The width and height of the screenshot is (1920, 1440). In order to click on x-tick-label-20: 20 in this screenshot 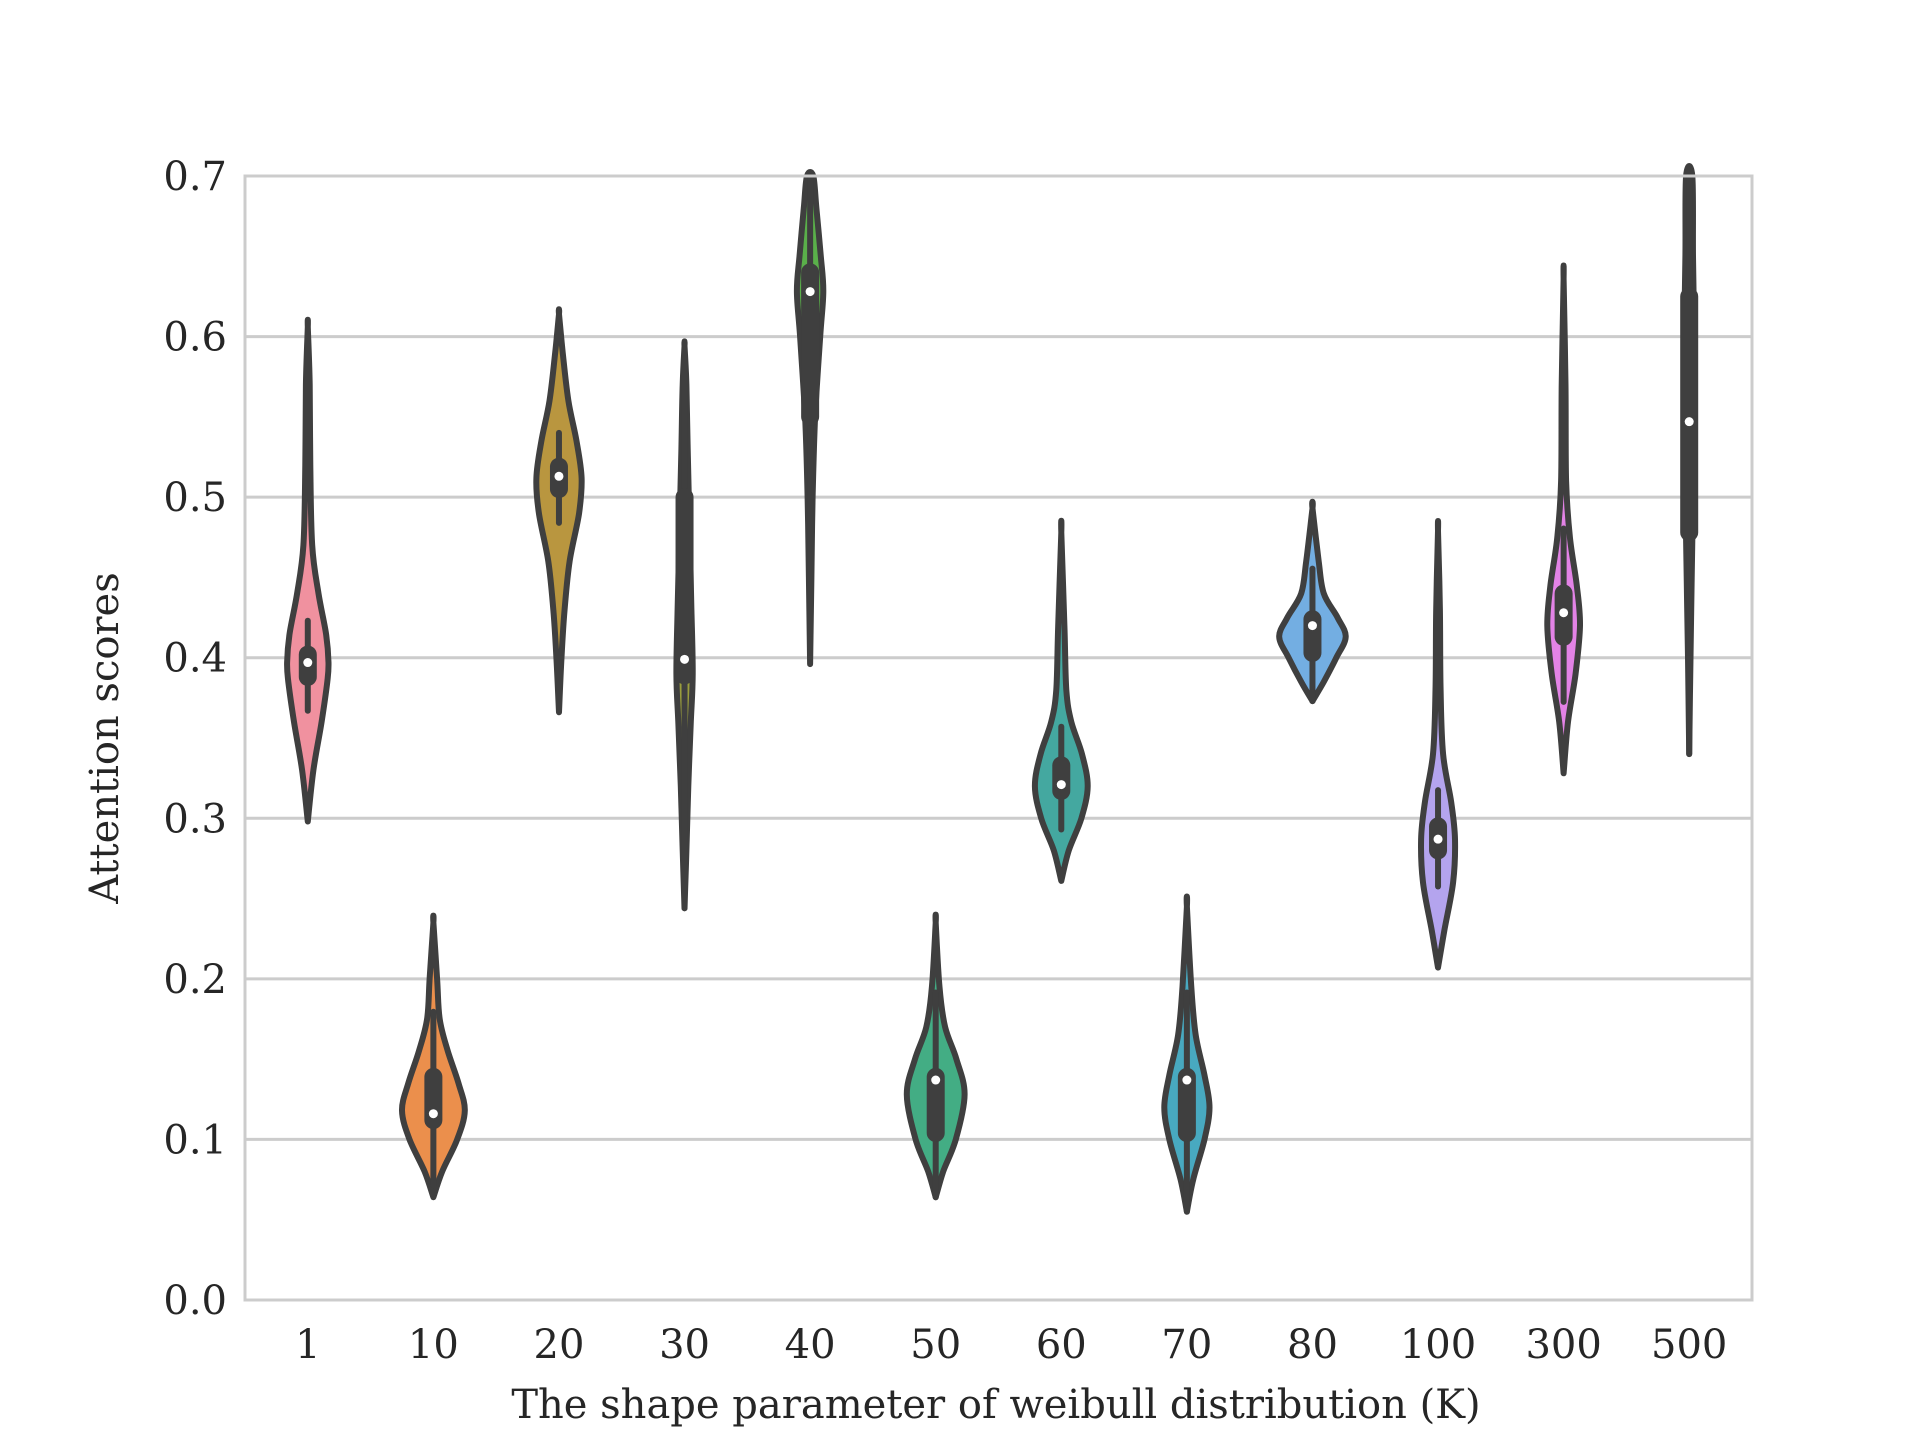, I will do `click(559, 1345)`.